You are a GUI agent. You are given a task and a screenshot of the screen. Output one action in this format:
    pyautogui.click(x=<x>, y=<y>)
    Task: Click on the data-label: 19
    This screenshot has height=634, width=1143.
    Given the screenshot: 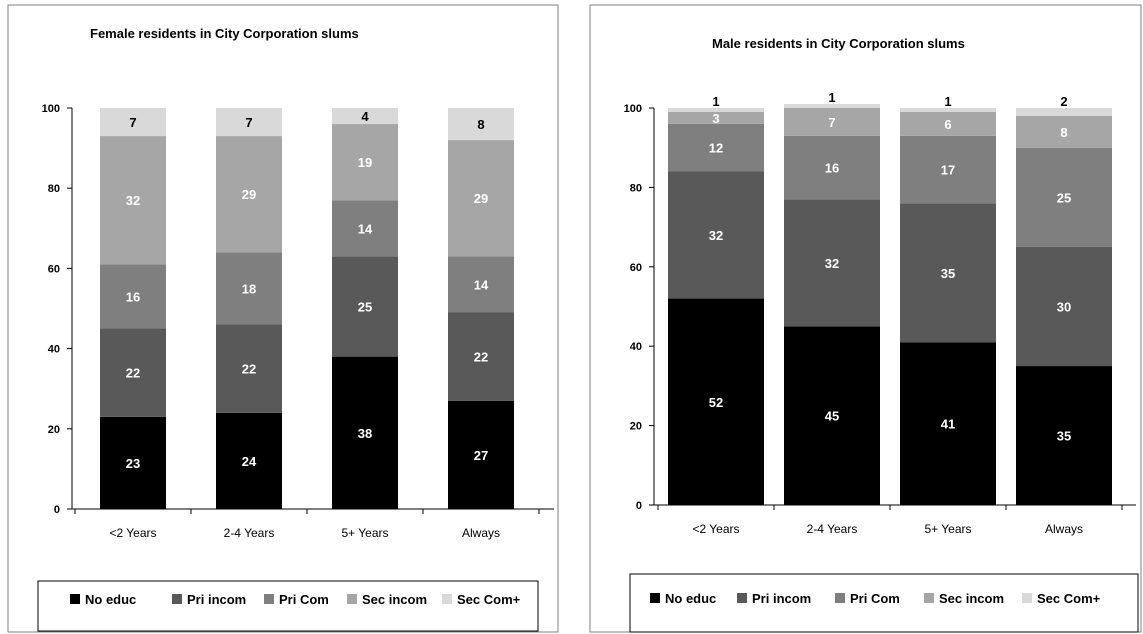 What is the action you would take?
    pyautogui.click(x=365, y=162)
    